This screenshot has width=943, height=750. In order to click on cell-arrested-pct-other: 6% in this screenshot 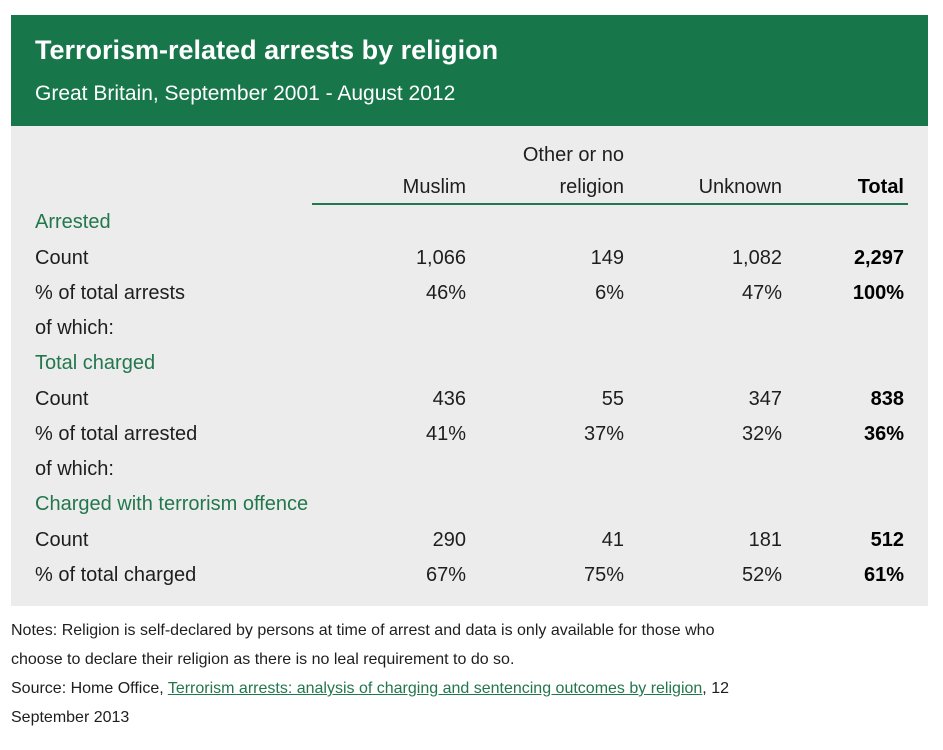, I will do `click(609, 293)`.